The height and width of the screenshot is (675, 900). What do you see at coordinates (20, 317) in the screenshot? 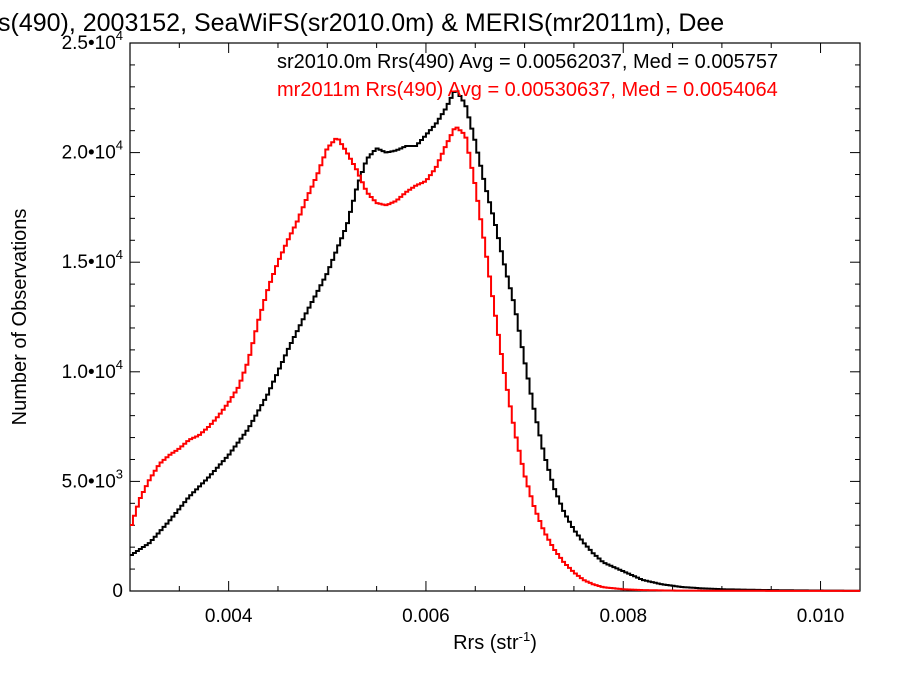
I see `y-axis-label: Number of Observations` at bounding box center [20, 317].